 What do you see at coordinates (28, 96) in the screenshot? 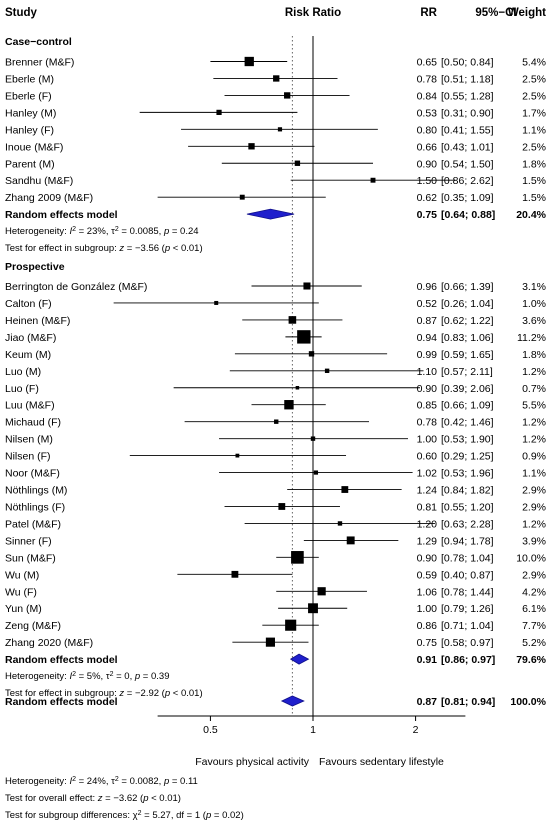
I see `study-name: Eberle (F)` at bounding box center [28, 96].